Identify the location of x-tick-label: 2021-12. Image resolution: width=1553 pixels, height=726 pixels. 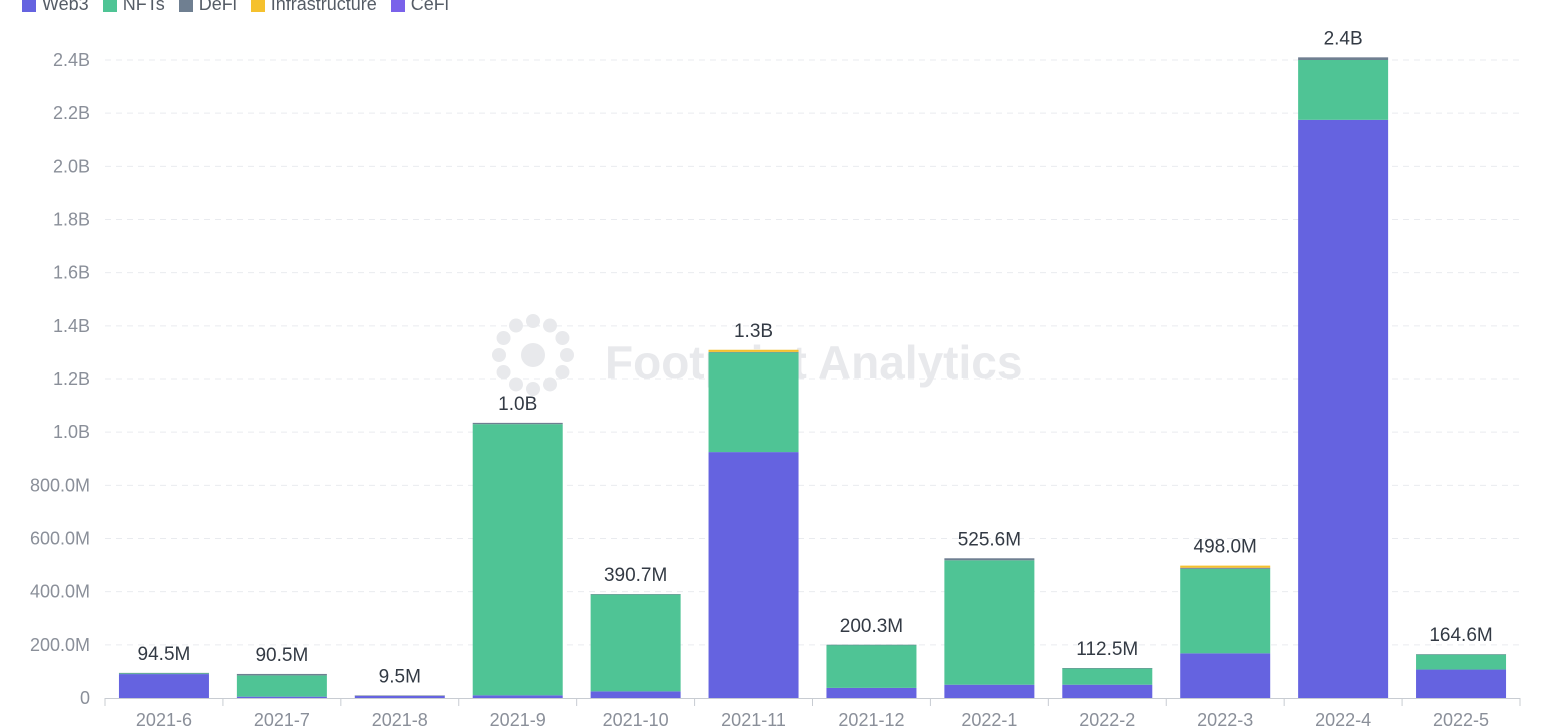
(871, 718).